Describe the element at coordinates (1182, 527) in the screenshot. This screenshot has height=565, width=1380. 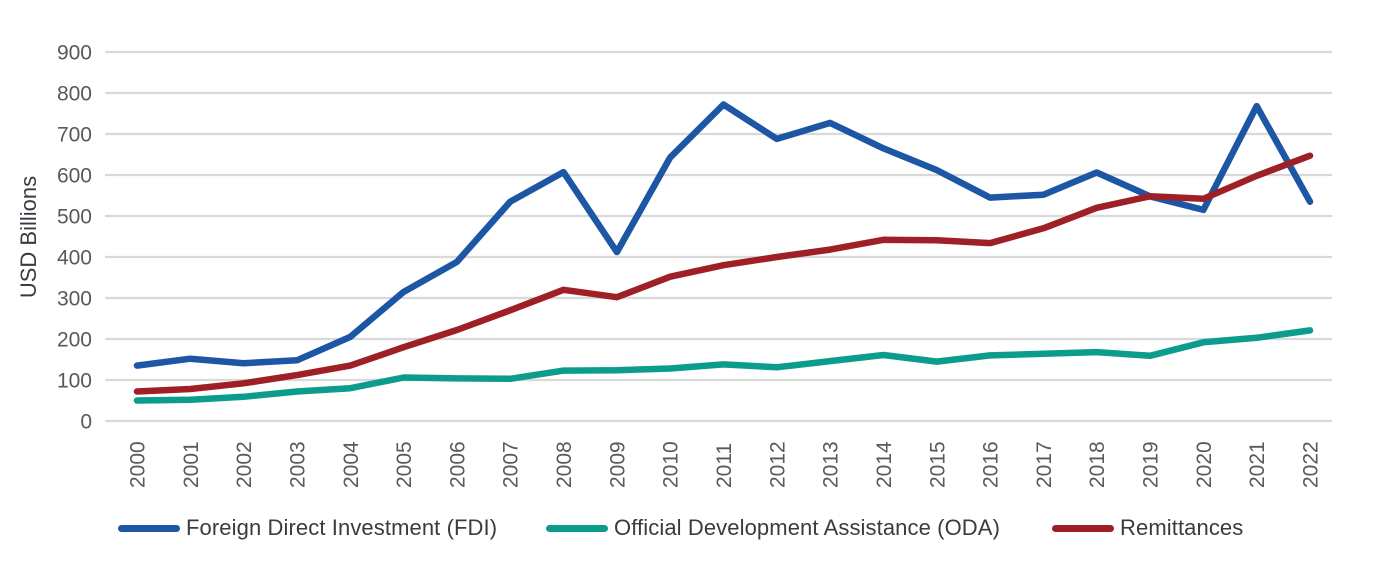
I see `legend-label-remittances: Remittances` at that location.